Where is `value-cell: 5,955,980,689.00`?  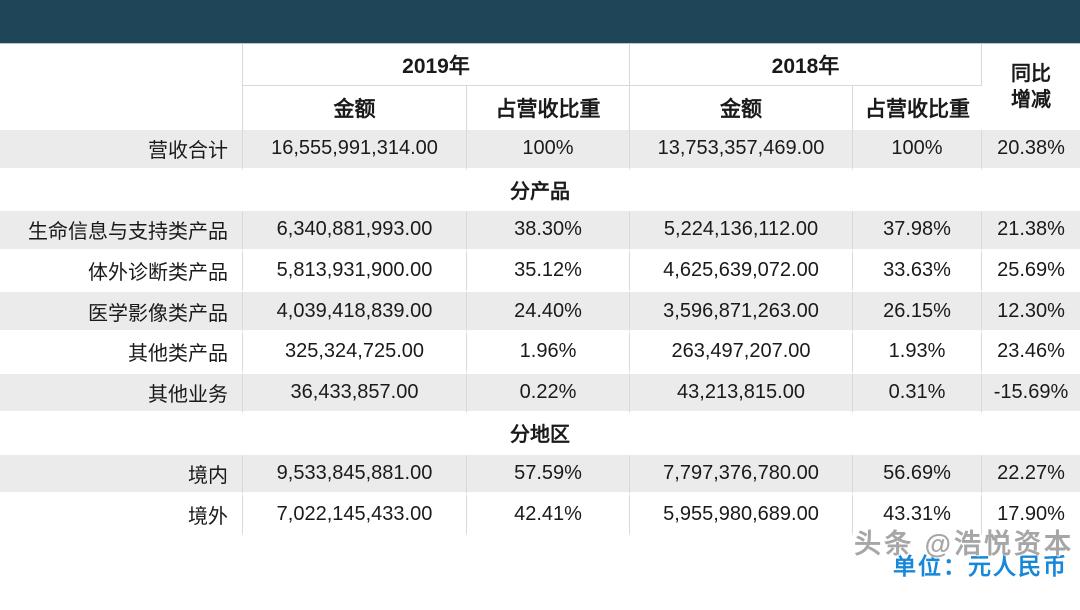
value-cell: 5,955,980,689.00 is located at coordinates (741, 515).